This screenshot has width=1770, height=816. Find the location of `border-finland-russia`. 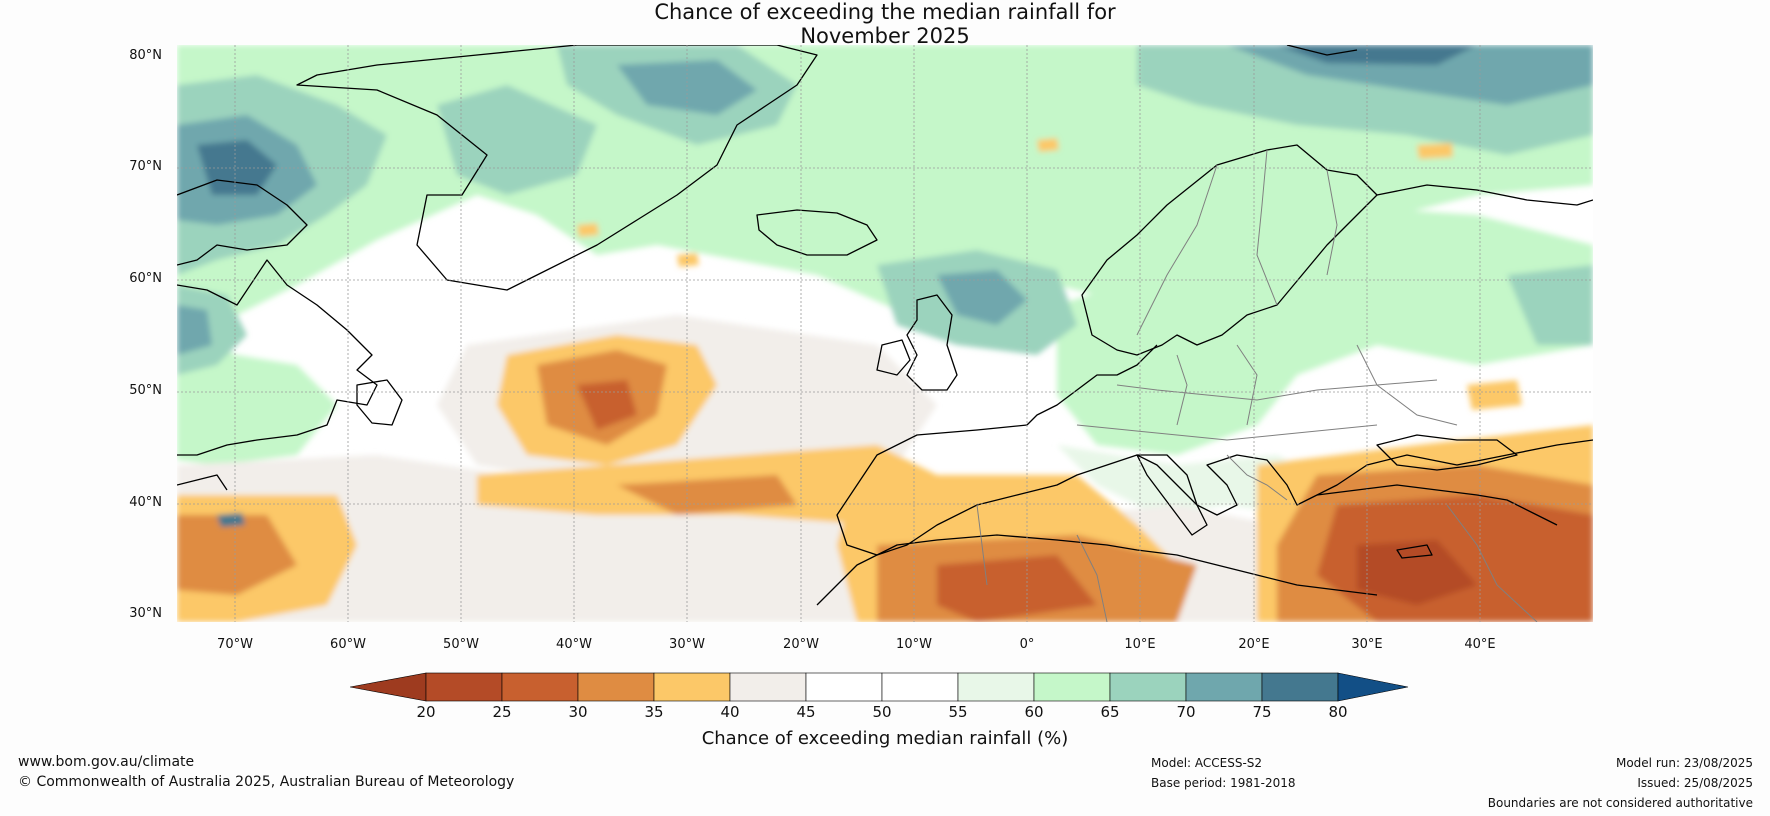

border-finland-russia is located at coordinates (1332, 222).